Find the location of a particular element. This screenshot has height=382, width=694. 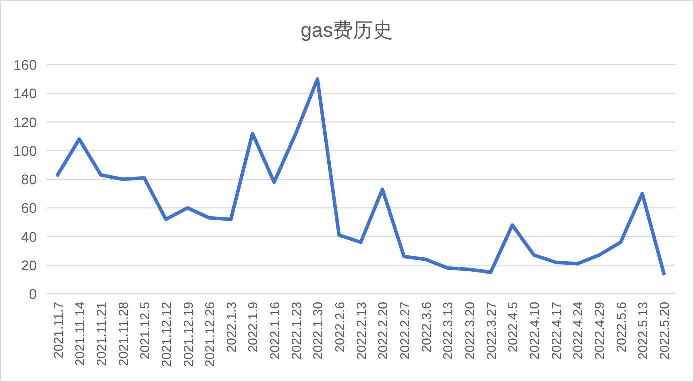

x-tick-label: 2022.2.13 is located at coordinates (361, 331).